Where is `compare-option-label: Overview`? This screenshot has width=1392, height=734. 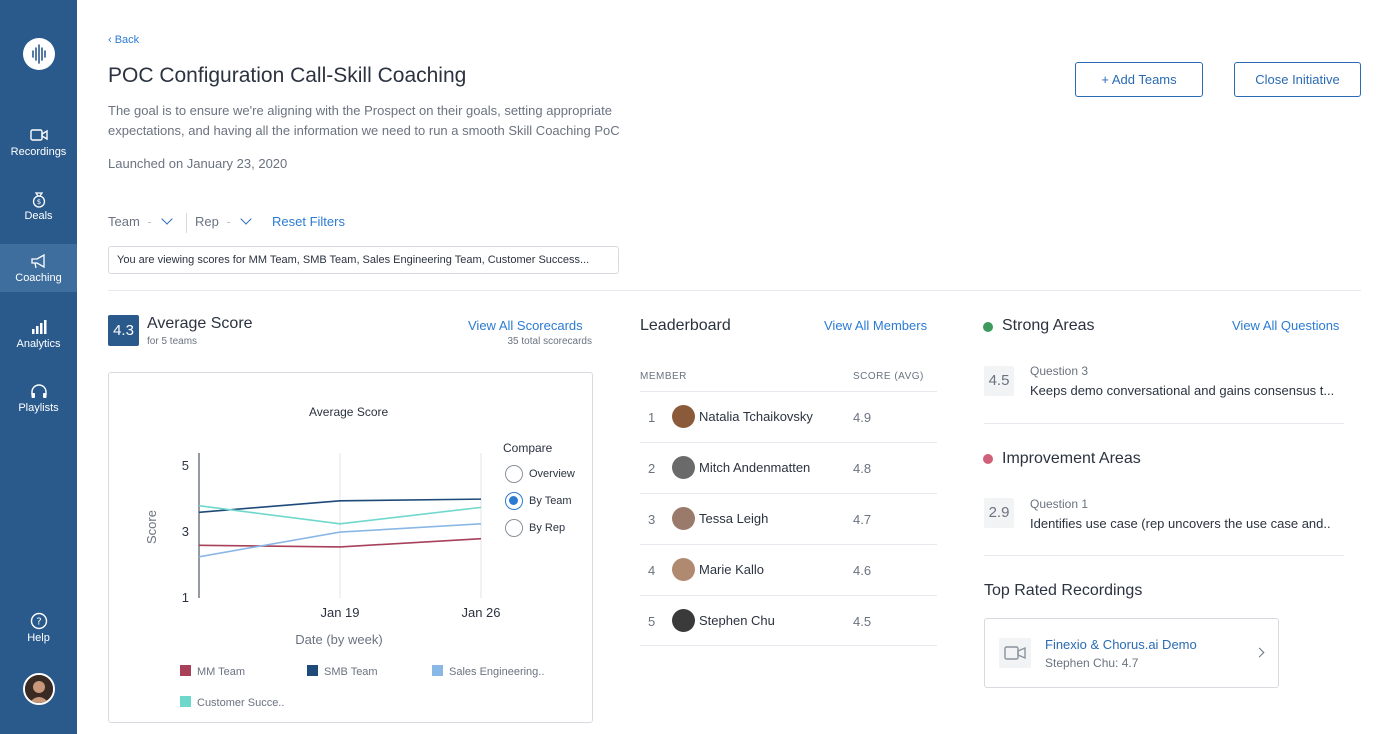
compare-option-label: Overview is located at coordinates (552, 473).